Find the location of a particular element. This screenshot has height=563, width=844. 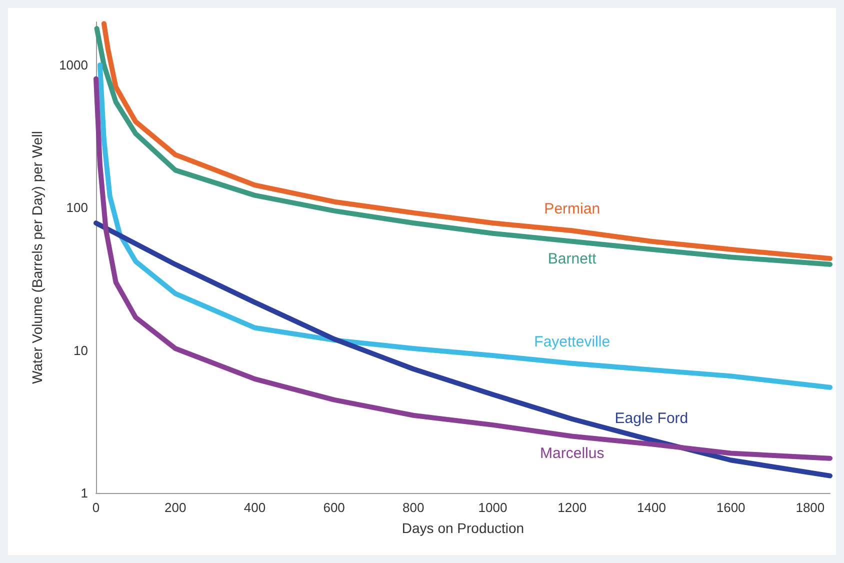

x-tick-label: 200 is located at coordinates (175, 507).